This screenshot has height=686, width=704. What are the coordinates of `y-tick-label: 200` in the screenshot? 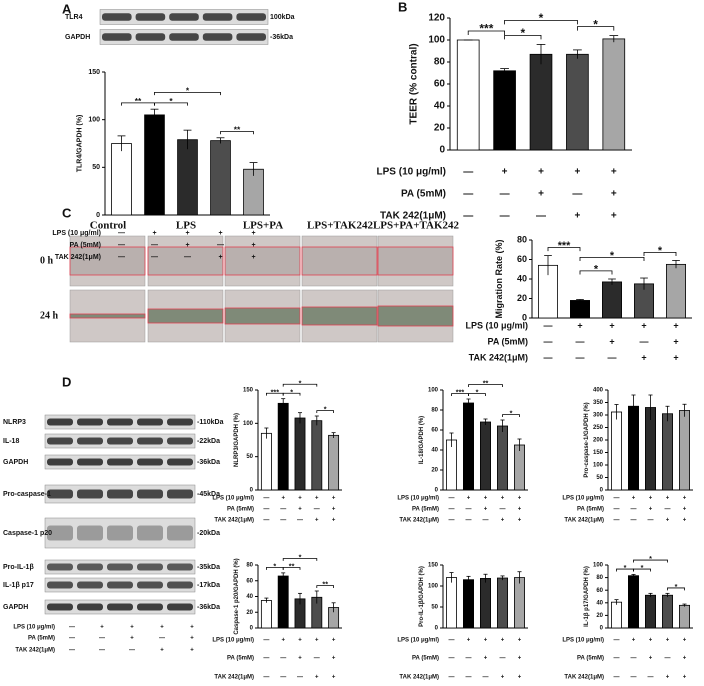 It's located at (598, 441).